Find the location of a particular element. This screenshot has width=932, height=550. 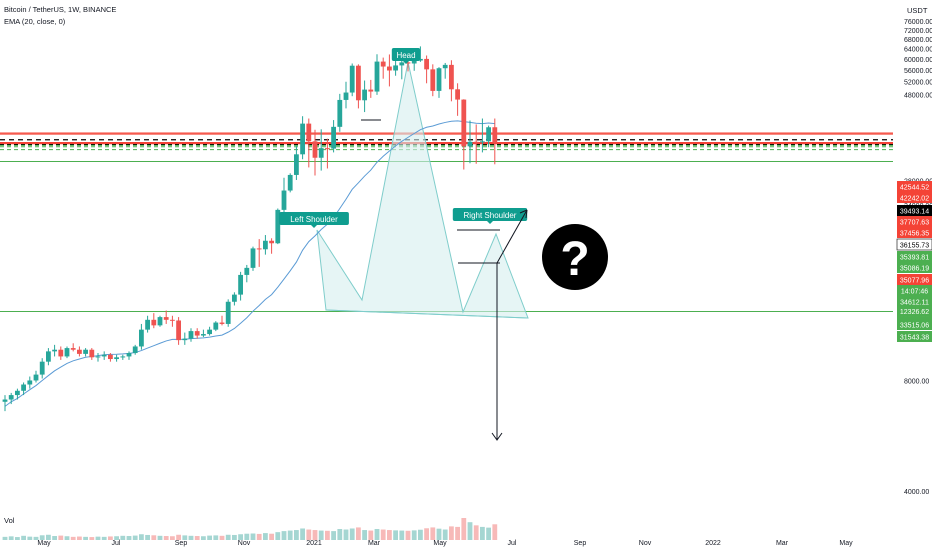

y-tick-label: 8000.00 is located at coordinates (916, 381).